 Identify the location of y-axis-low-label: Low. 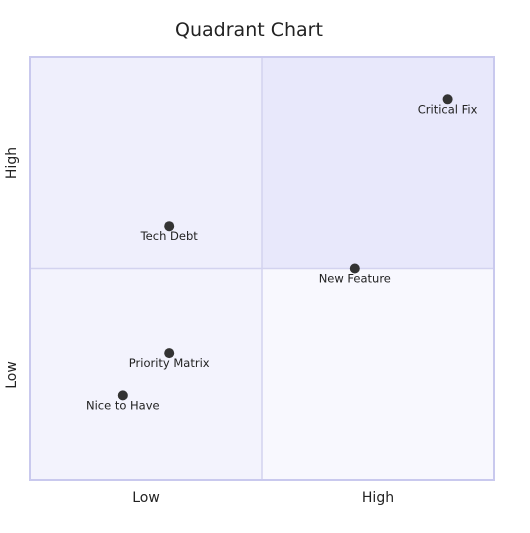
(12, 375).